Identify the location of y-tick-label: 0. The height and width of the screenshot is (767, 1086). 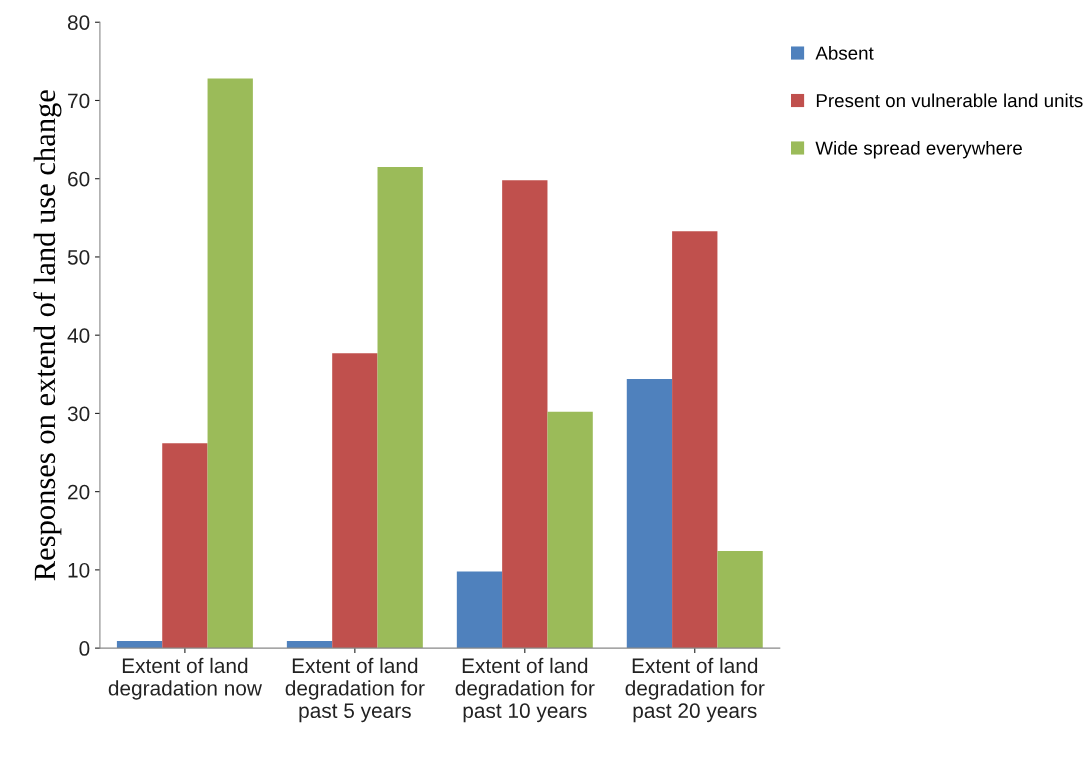
(84, 648).